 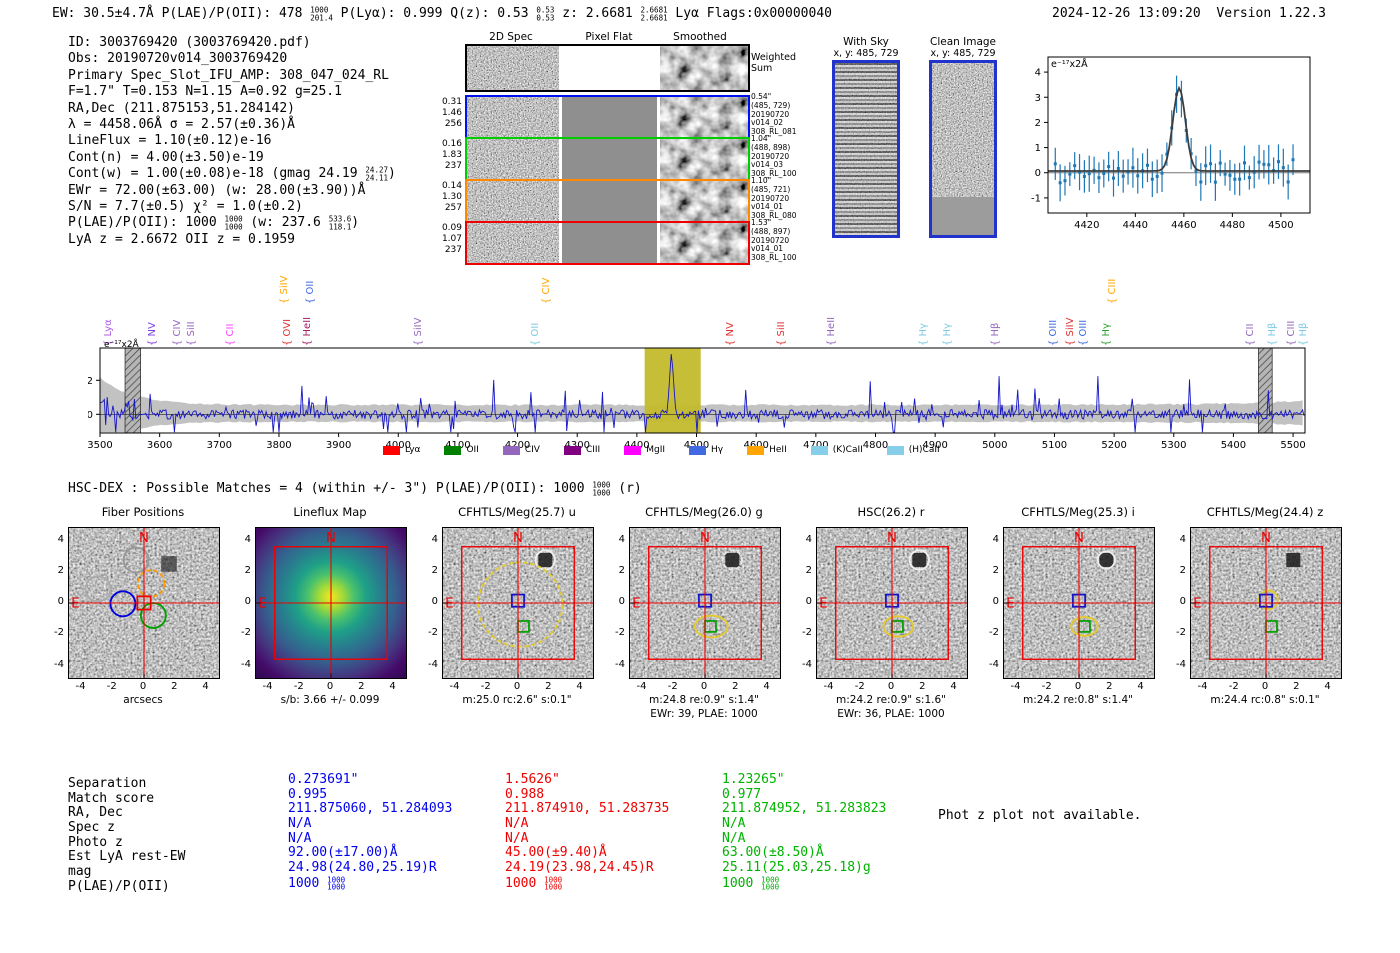 I want to click on cutout-title: CFHTLS/Meg(25.7) u, so click(x=517, y=512).